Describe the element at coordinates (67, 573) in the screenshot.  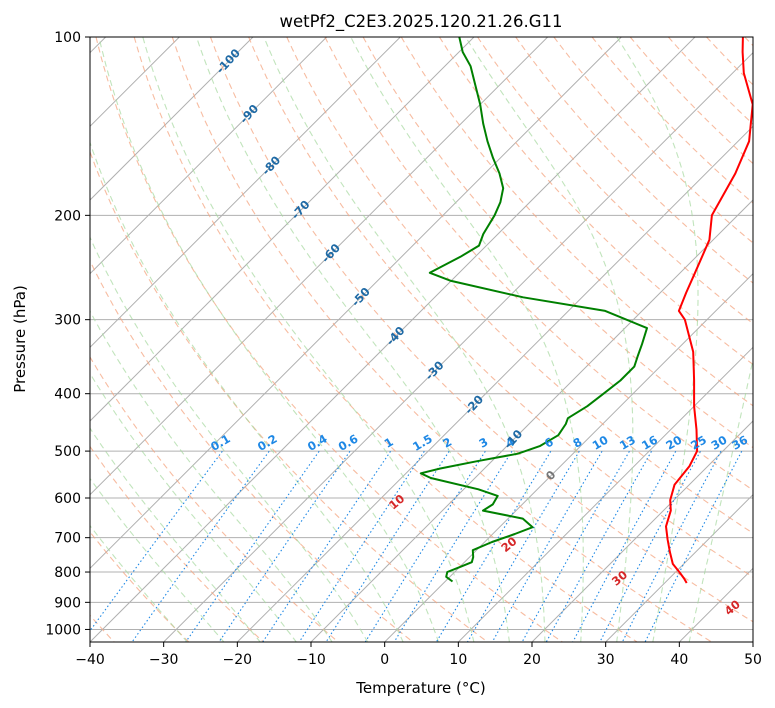
I see `y-tick-label: 800` at that location.